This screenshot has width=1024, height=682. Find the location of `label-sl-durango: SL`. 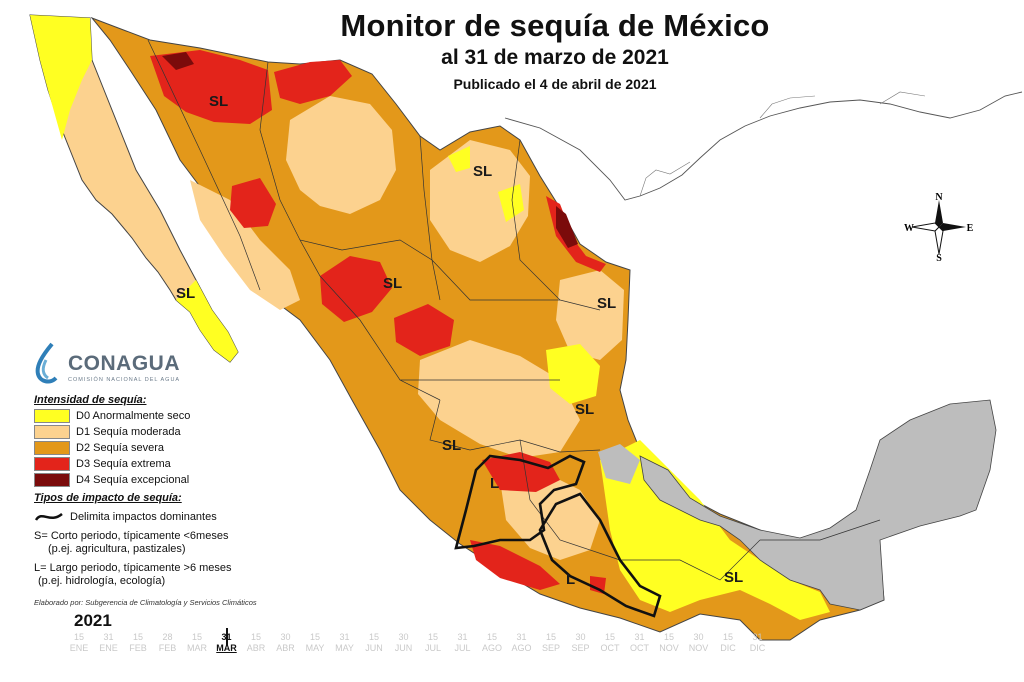

label-sl-durango: SL is located at coordinates (392, 283).